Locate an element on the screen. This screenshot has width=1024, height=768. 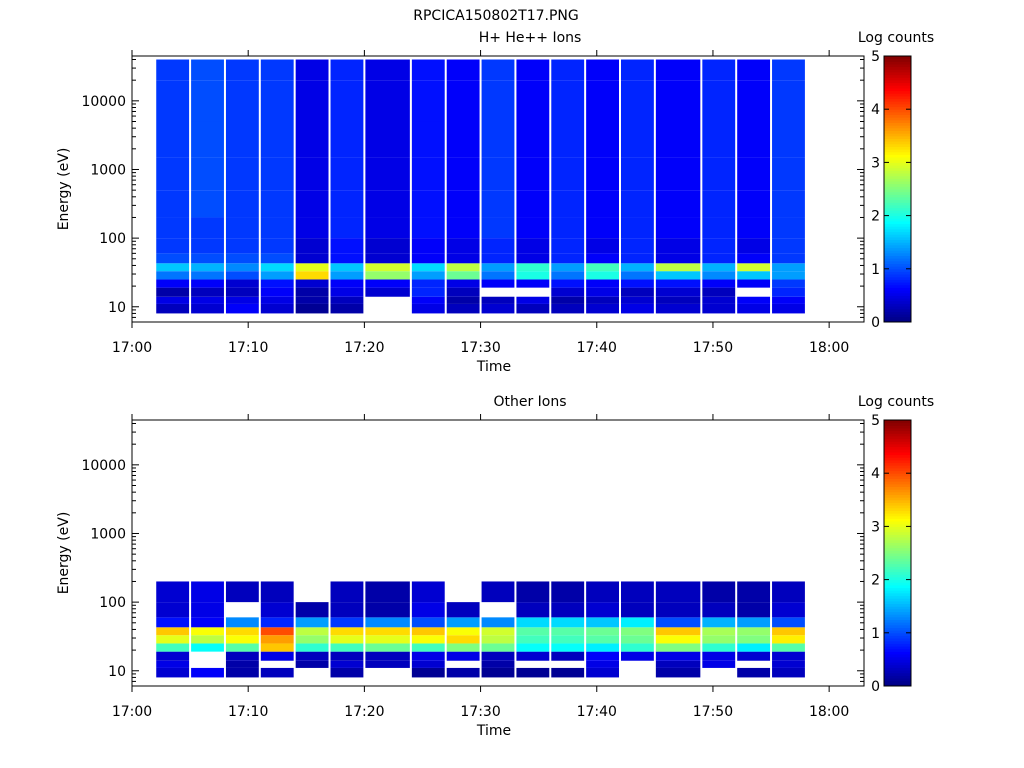
colorbar-tick-label: 0 is located at coordinates (875, 323).